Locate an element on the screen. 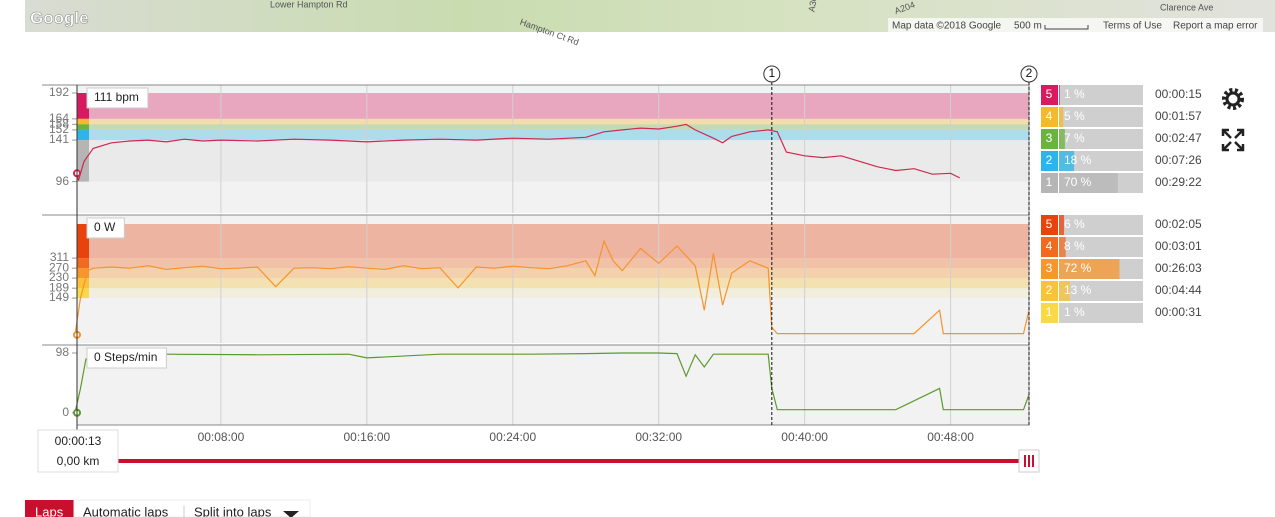 This screenshot has height=517, width=1275. zone-time: 00:29:22 is located at coordinates (1178, 182).